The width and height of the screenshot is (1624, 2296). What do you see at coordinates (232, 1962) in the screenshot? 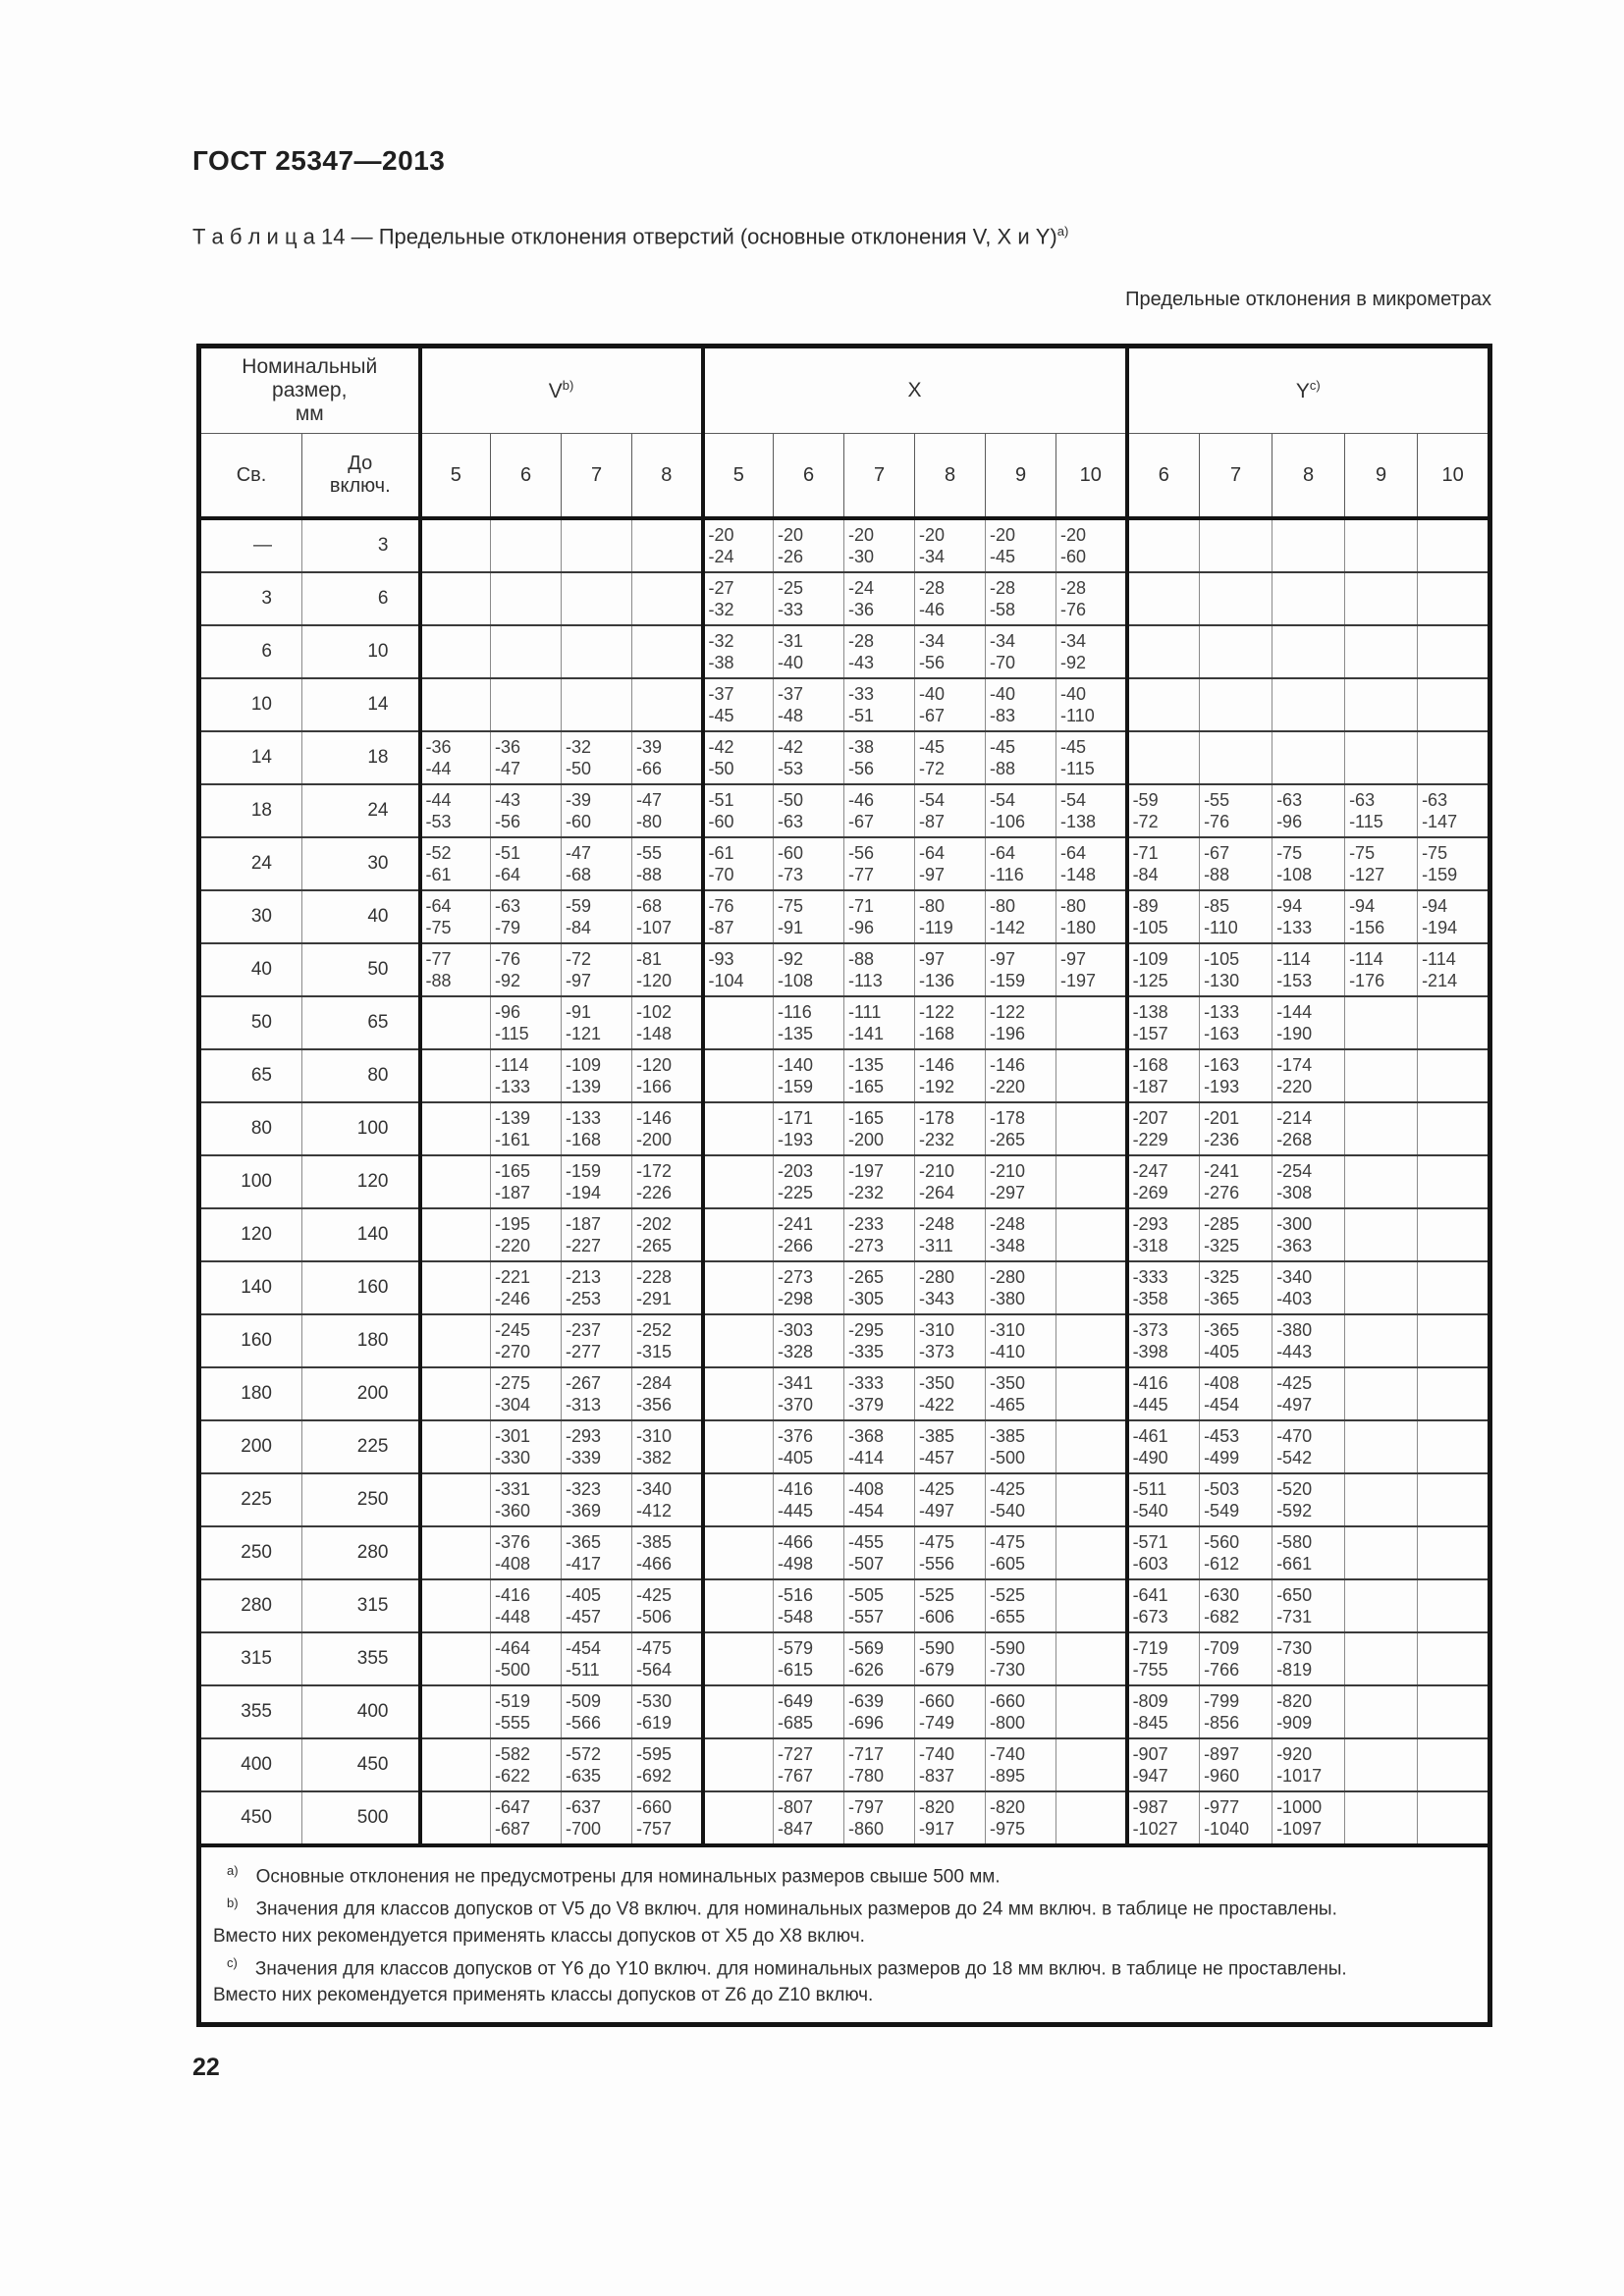
I see `footnote-marker: c)` at bounding box center [232, 1962].